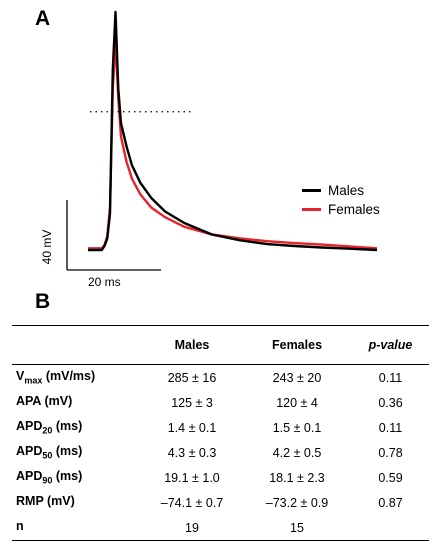  What do you see at coordinates (297, 427) in the screenshot?
I see `females-value: 1.5 ± 0.1` at bounding box center [297, 427].